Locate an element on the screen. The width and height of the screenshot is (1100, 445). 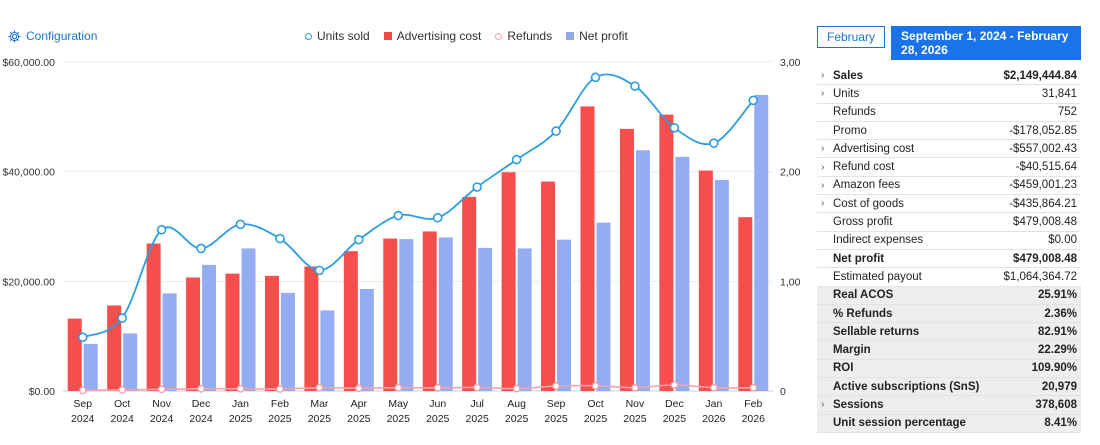
legend-item-units-sold: Units sold is located at coordinates (337, 36).